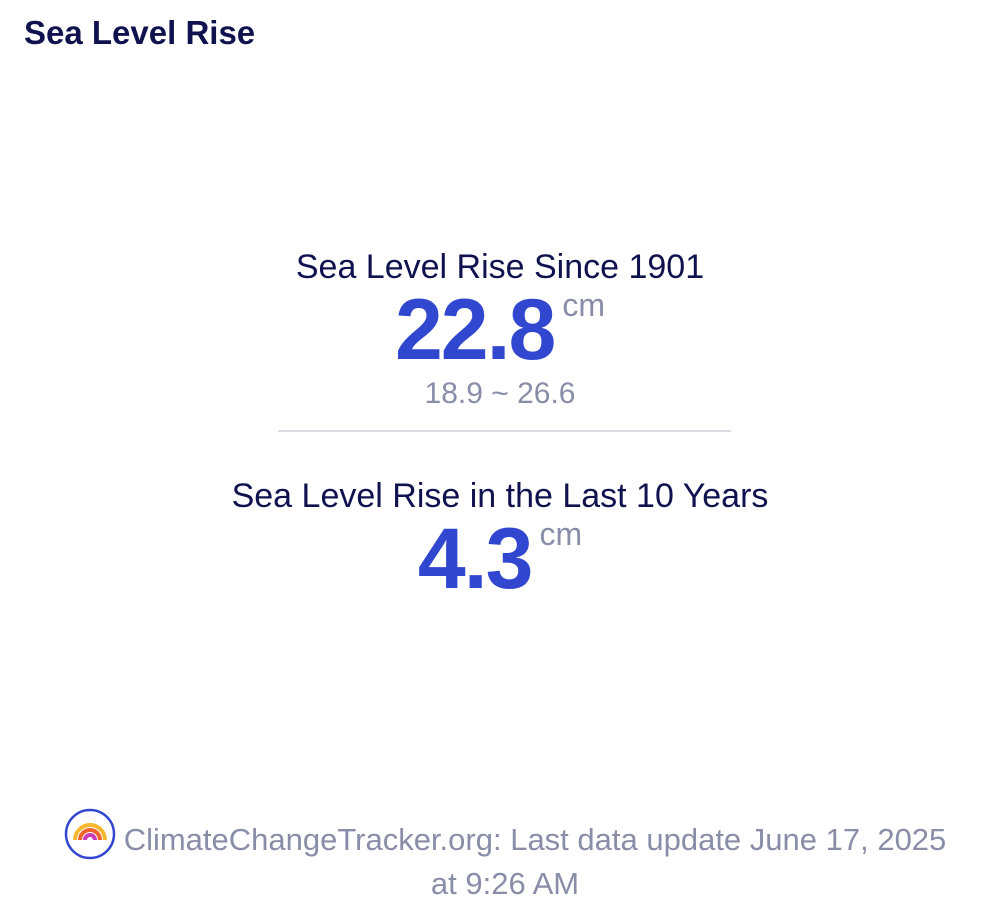 This screenshot has width=1000, height=906. What do you see at coordinates (504, 431) in the screenshot?
I see `divider` at bounding box center [504, 431].